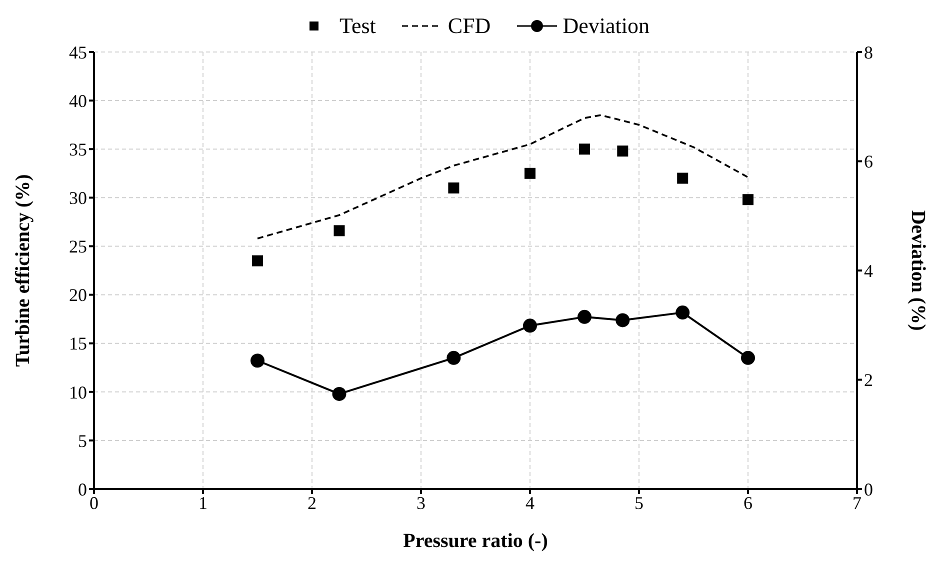  Describe the element at coordinates (421, 502) in the screenshot. I see `x-tick-label: 3` at that location.